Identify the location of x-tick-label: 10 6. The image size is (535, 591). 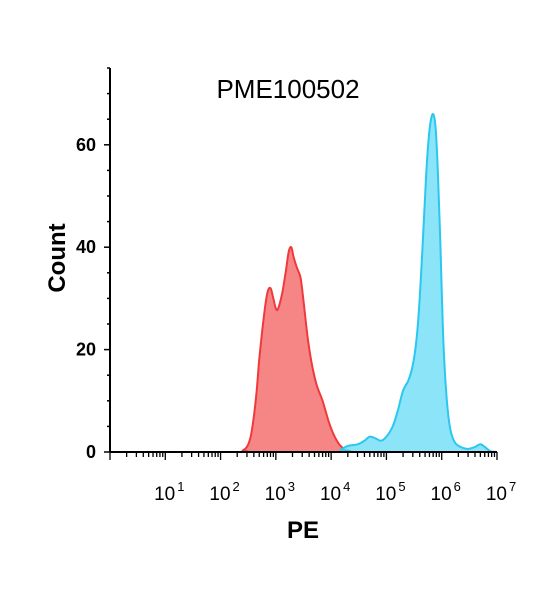
(446, 492).